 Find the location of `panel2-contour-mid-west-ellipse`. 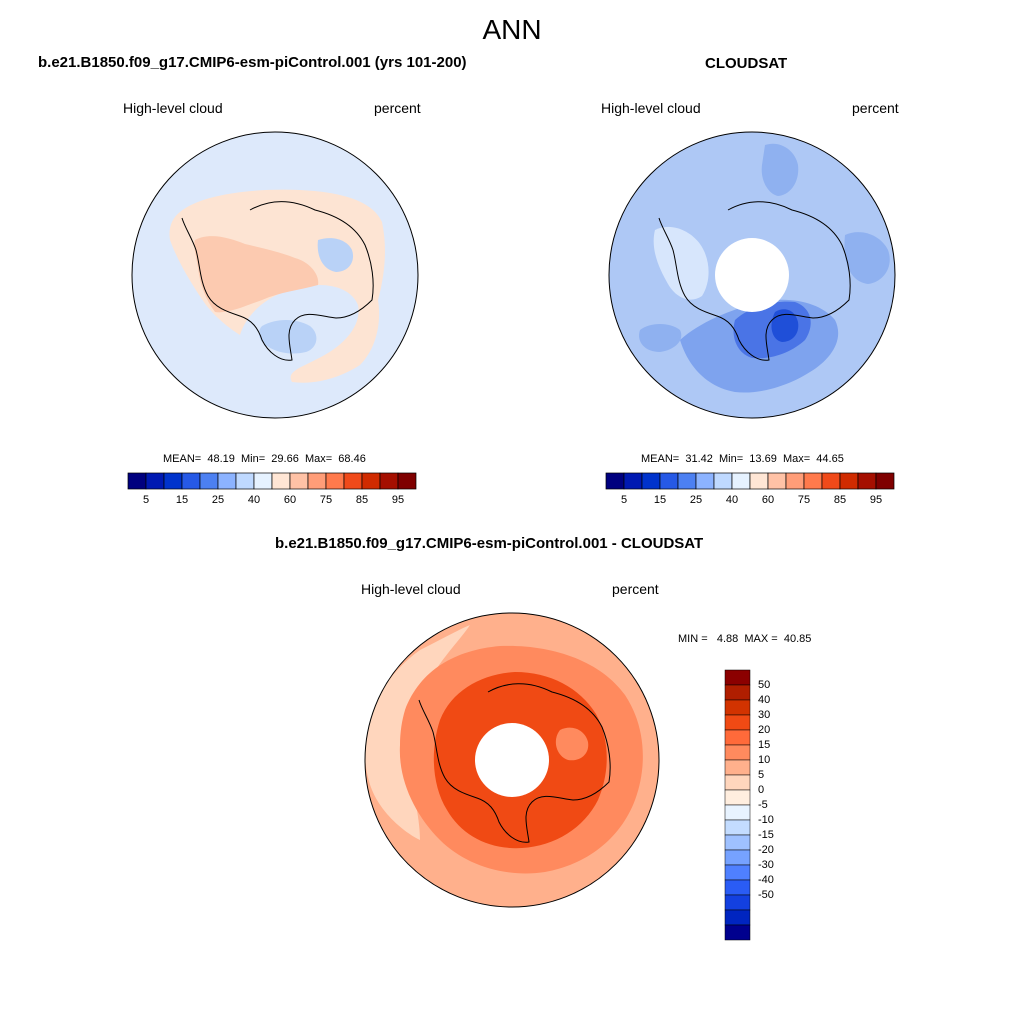

panel2-contour-mid-west-ellipse is located at coordinates (660, 338).